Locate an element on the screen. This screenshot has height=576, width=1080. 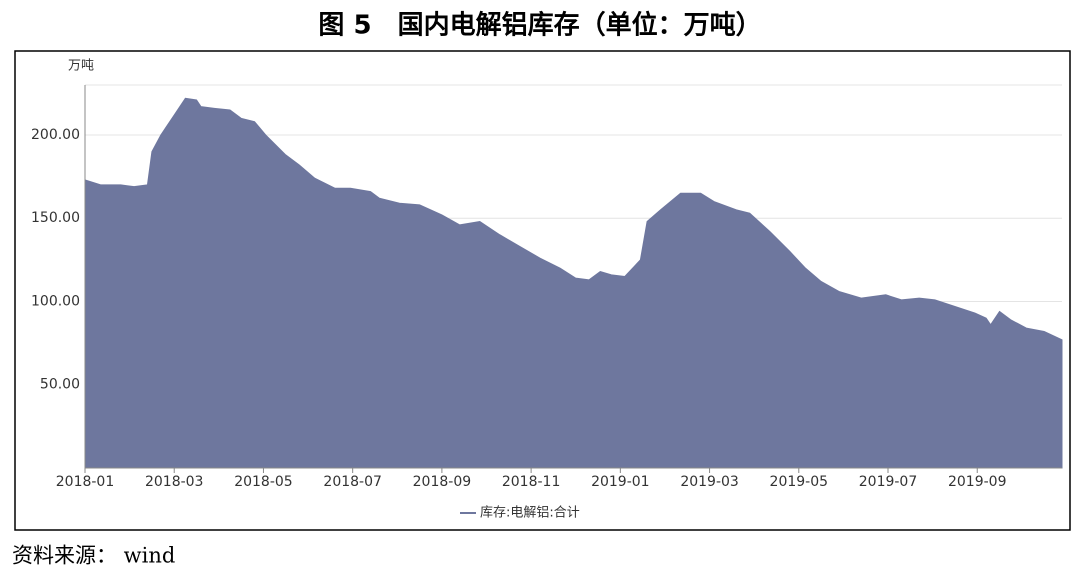
x-tick-label: 2018-03 is located at coordinates (174, 482).